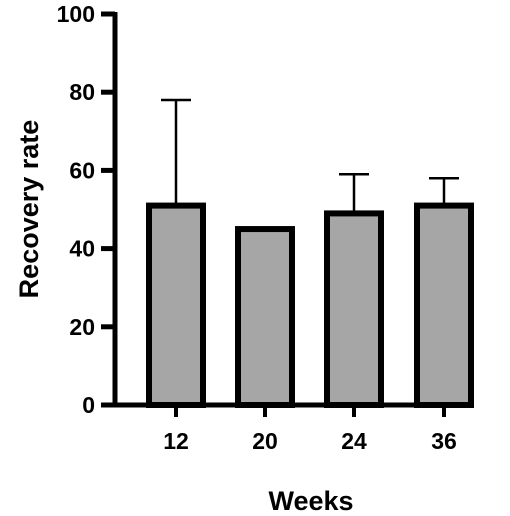  I want to click on y-tick-label: 60, so click(82, 170).